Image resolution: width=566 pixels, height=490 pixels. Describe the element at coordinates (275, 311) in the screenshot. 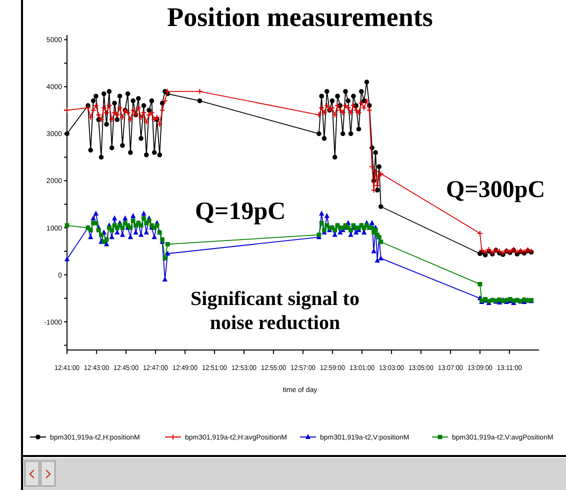

I see `annotation: Significant signal to noise reduction` at that location.